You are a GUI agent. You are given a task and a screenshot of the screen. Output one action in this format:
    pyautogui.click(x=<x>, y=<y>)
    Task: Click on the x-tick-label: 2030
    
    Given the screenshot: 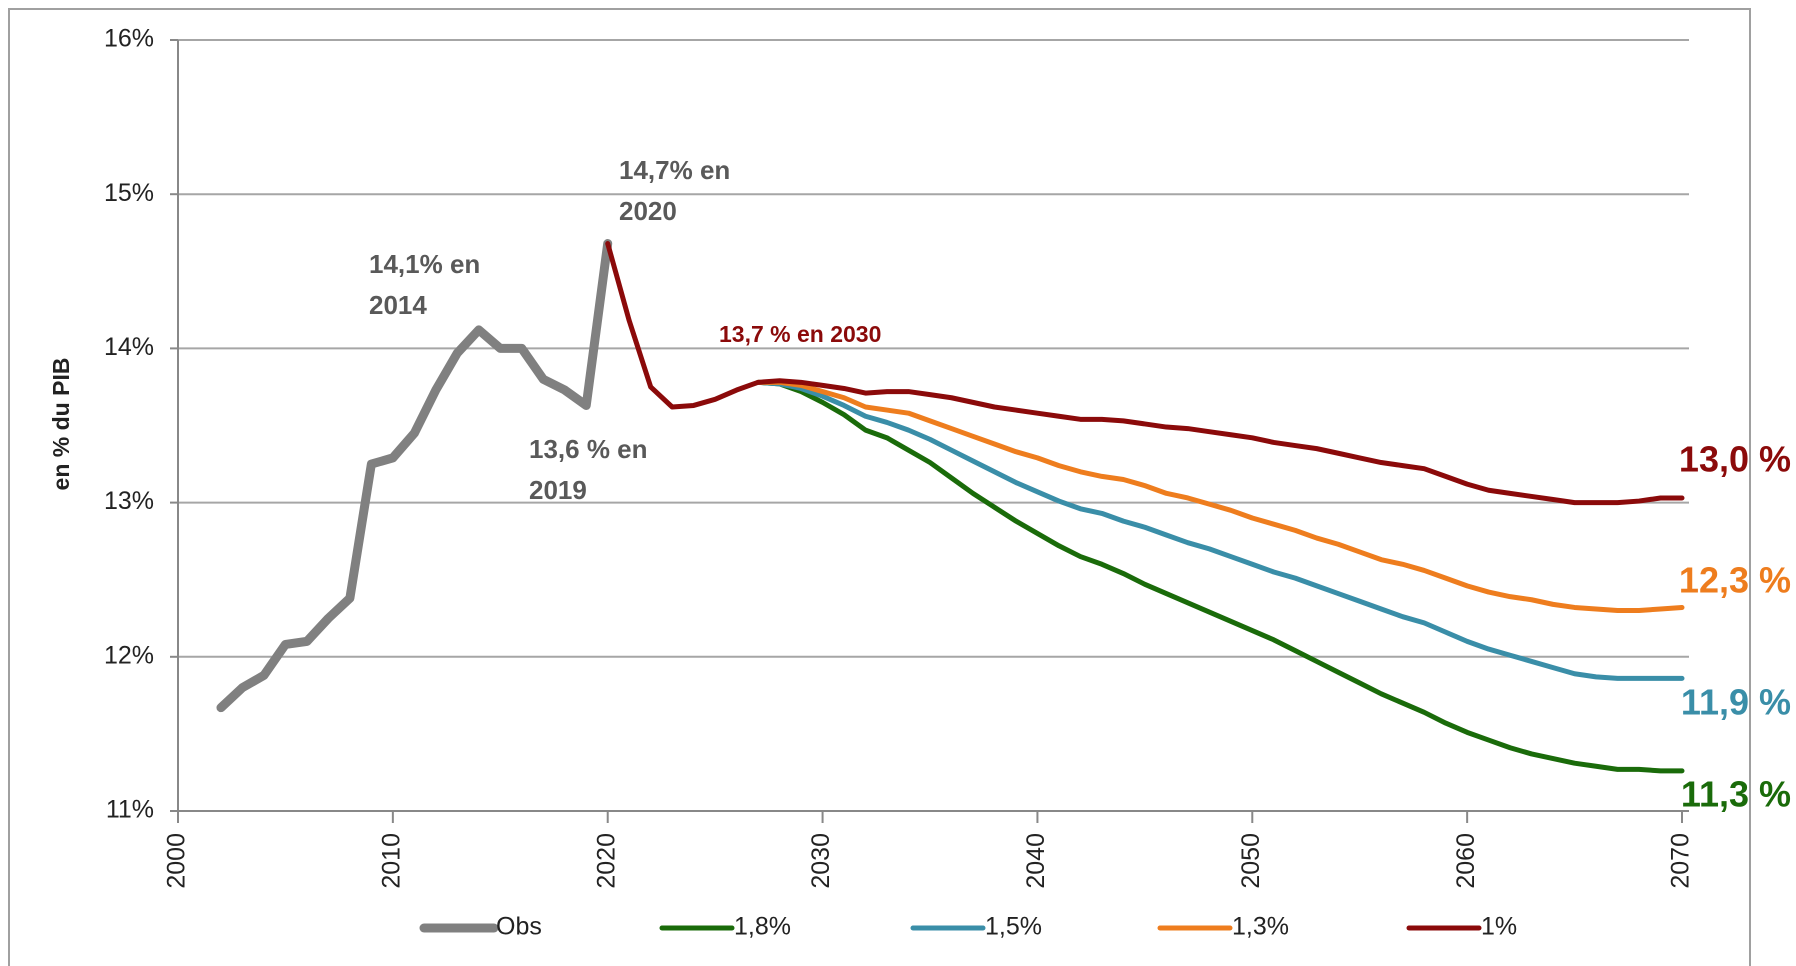 What is the action you would take?
    pyautogui.click(x=821, y=861)
    